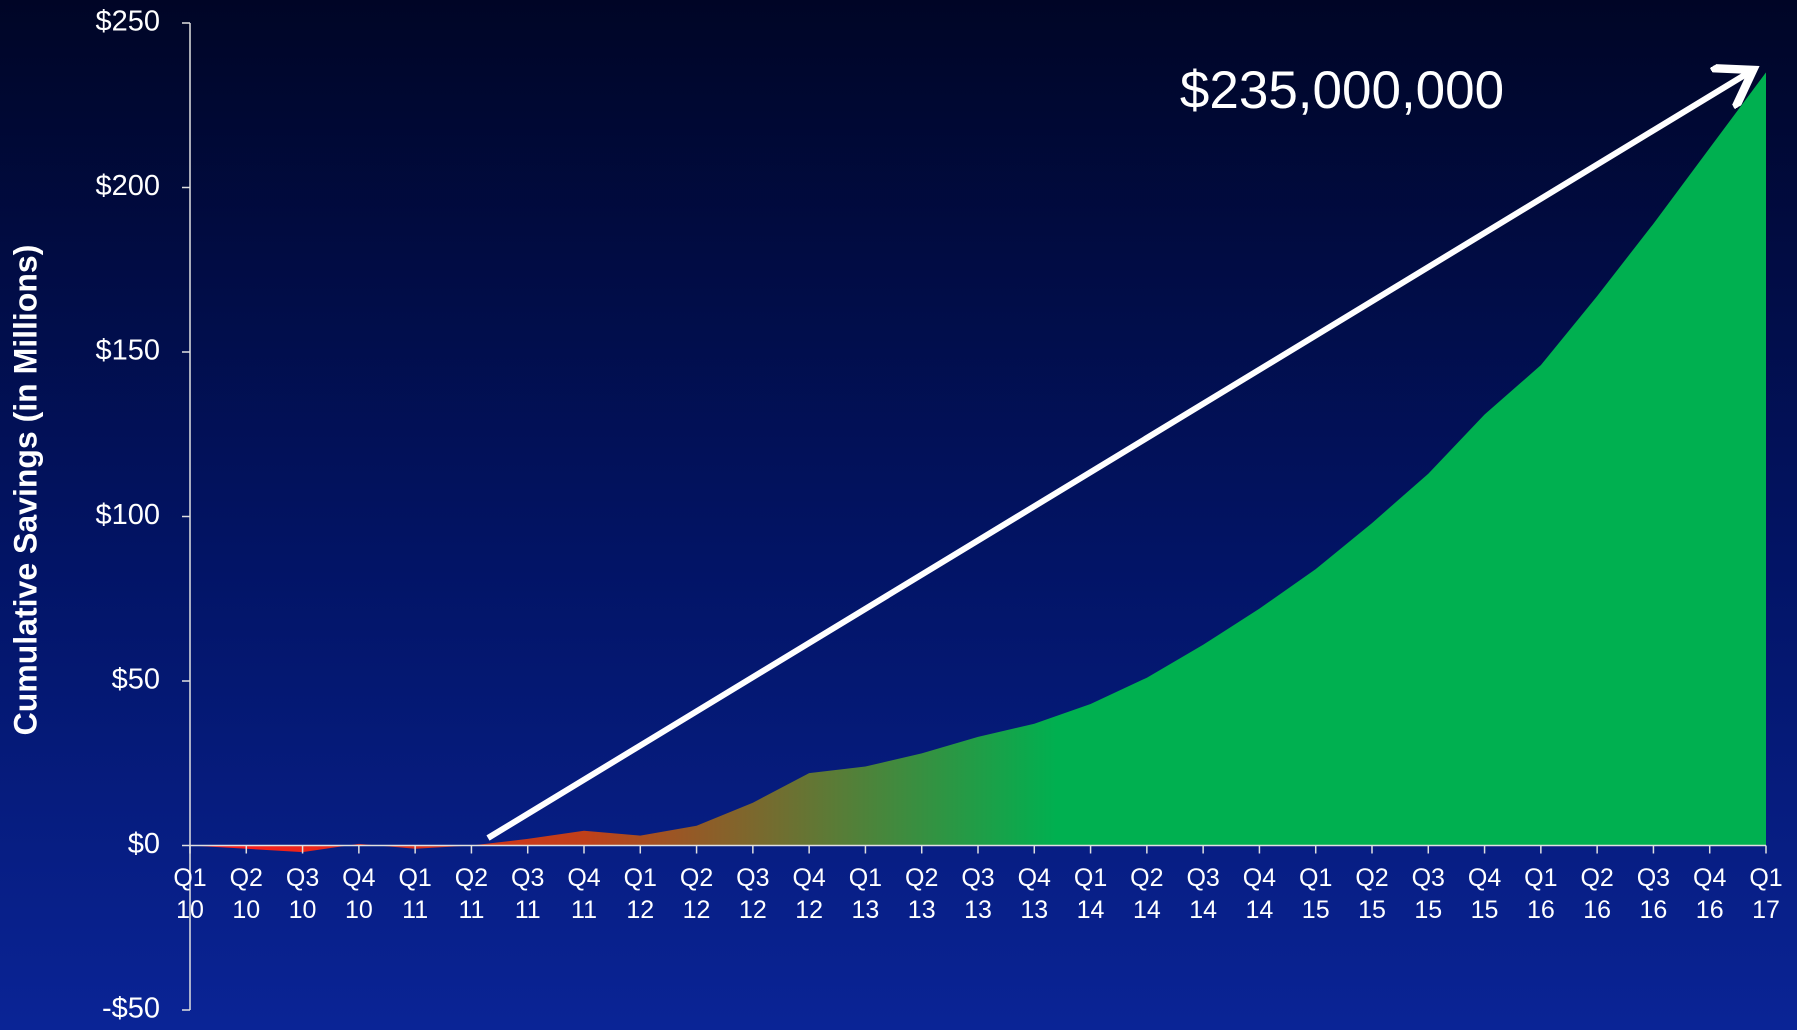 The height and width of the screenshot is (1030, 1797). I want to click on x-tick-label: Q4 14, so click(1259, 893).